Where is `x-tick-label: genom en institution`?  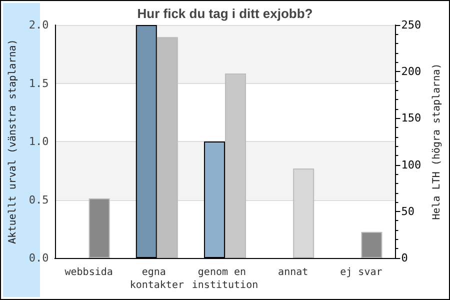
x-tick-label: genom en institution is located at coordinates (225, 279).